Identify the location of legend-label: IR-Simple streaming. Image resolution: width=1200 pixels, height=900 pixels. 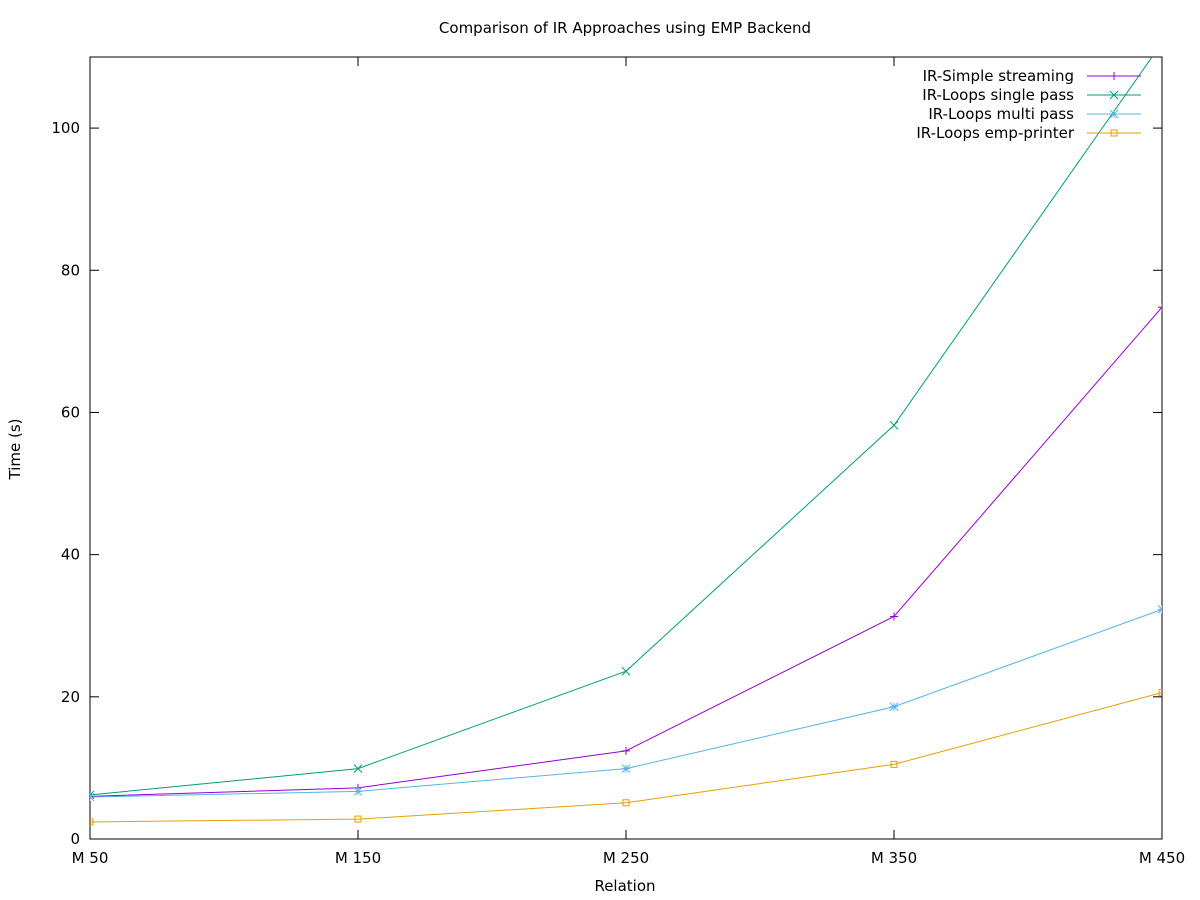
(998, 76).